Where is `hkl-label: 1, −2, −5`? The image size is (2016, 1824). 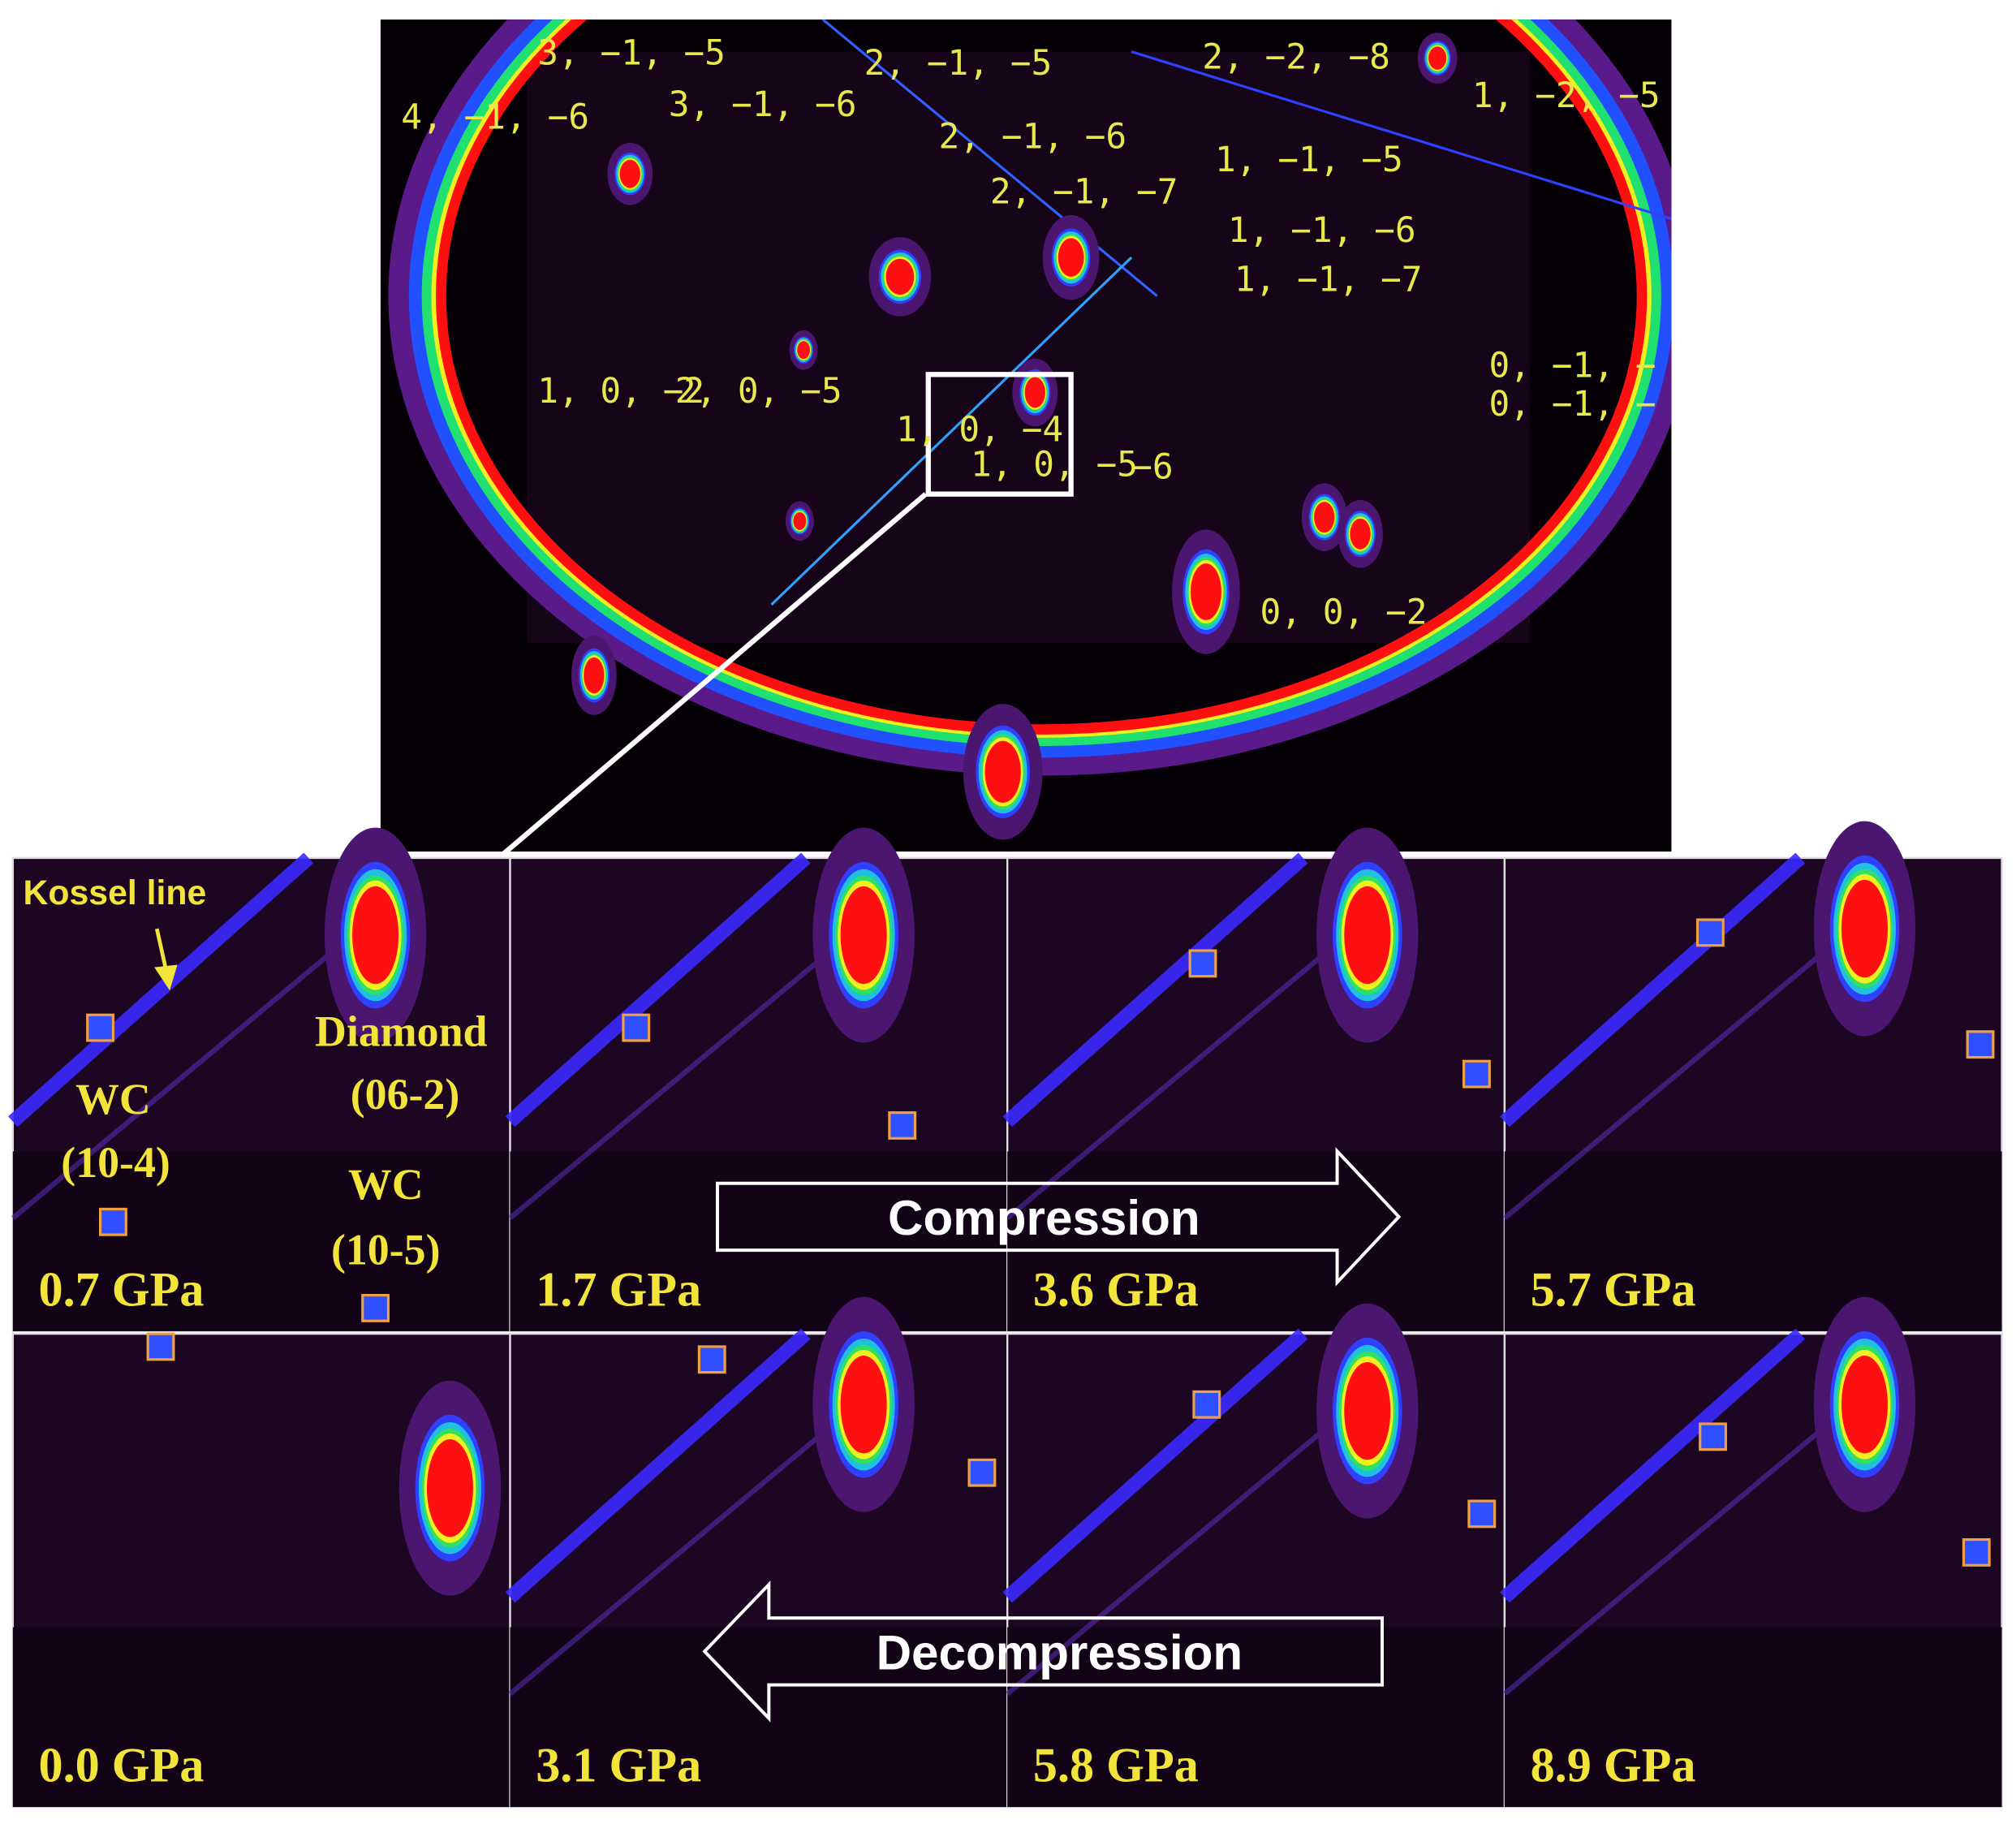 hkl-label: 1, −2, −5 is located at coordinates (1567, 95).